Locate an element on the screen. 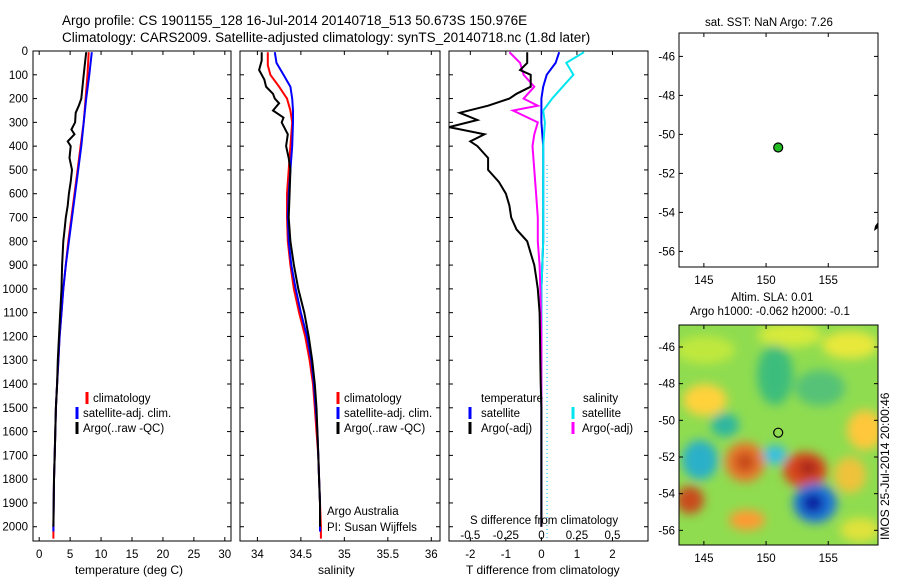 The height and width of the screenshot is (580, 900). legend-header-salinity: salinity is located at coordinates (600, 399).